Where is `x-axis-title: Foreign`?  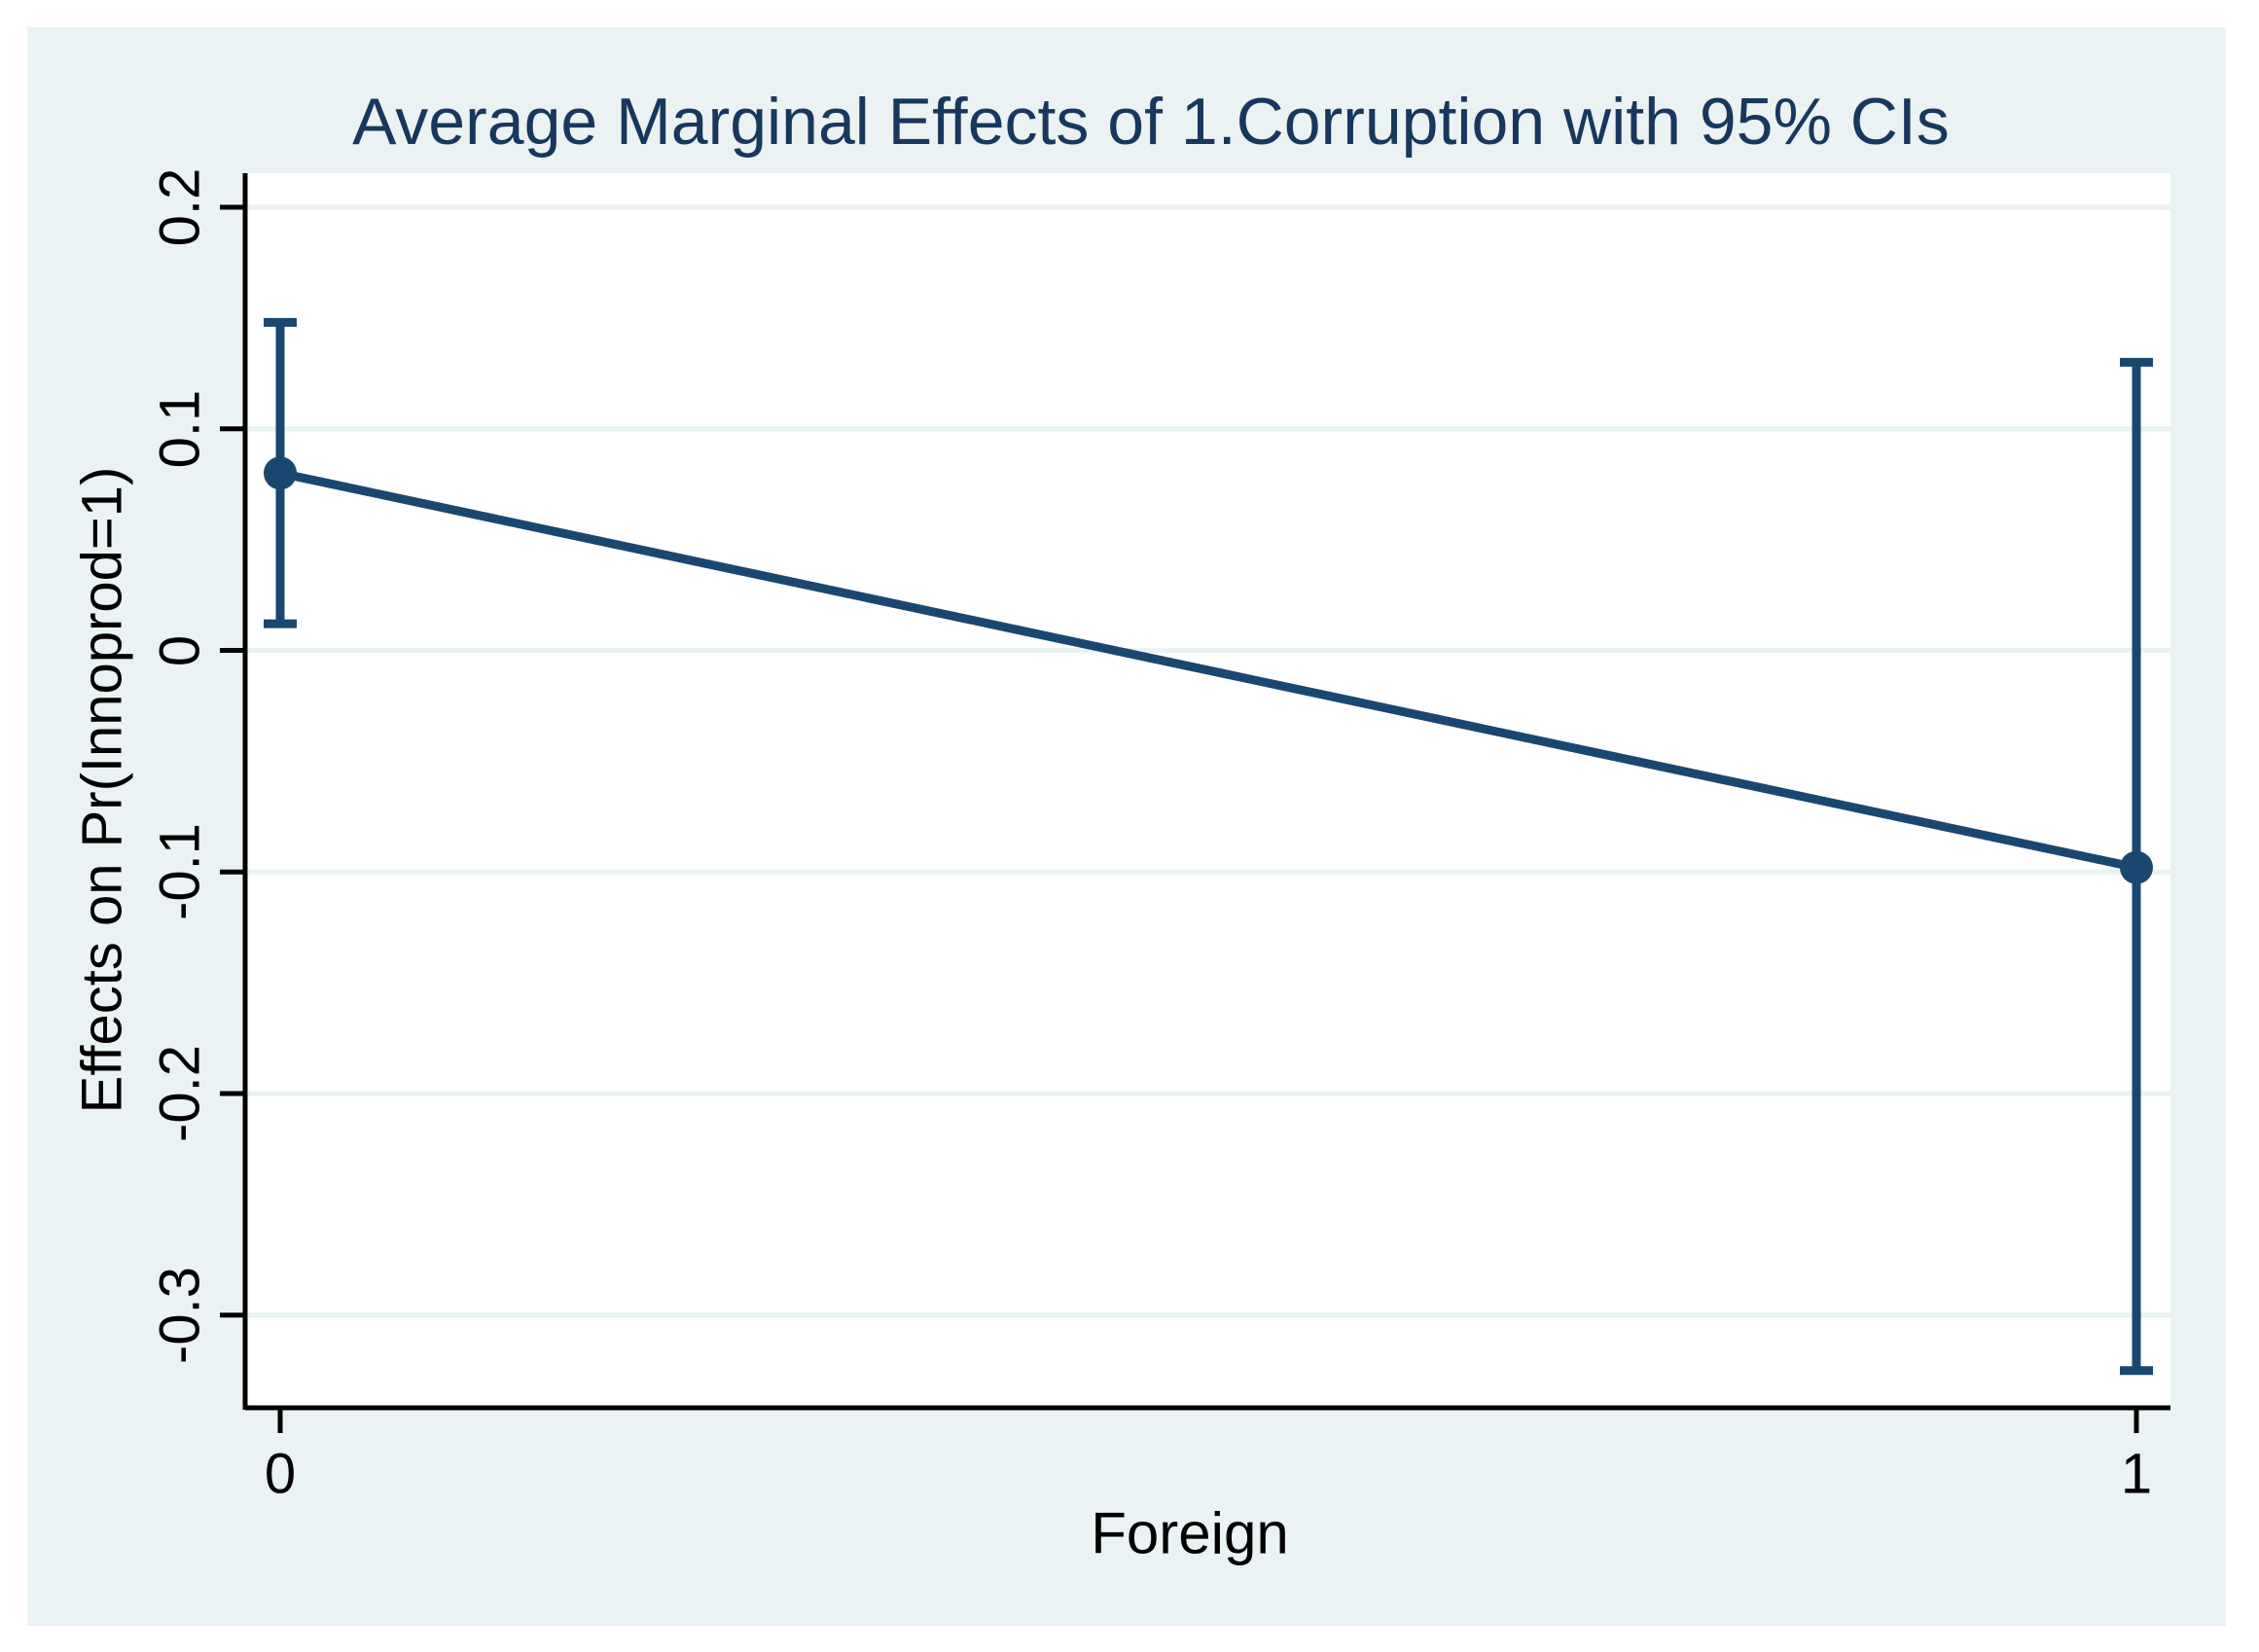
x-axis-title: Foreign is located at coordinates (1190, 1533).